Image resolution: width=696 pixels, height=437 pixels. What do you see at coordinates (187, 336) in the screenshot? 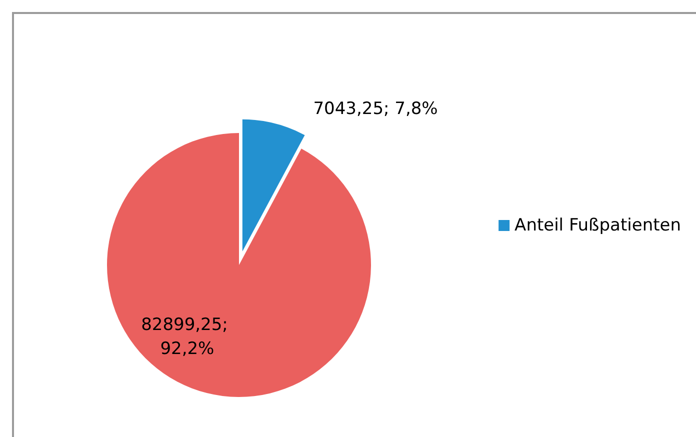
I see `data-label: 82899,25; 92,2%` at bounding box center [187, 336].